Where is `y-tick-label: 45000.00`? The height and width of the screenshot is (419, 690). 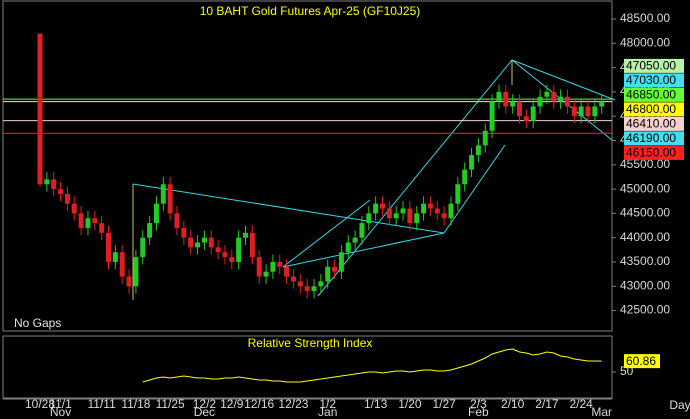 y-tick-label: 45000.00 is located at coordinates (645, 188).